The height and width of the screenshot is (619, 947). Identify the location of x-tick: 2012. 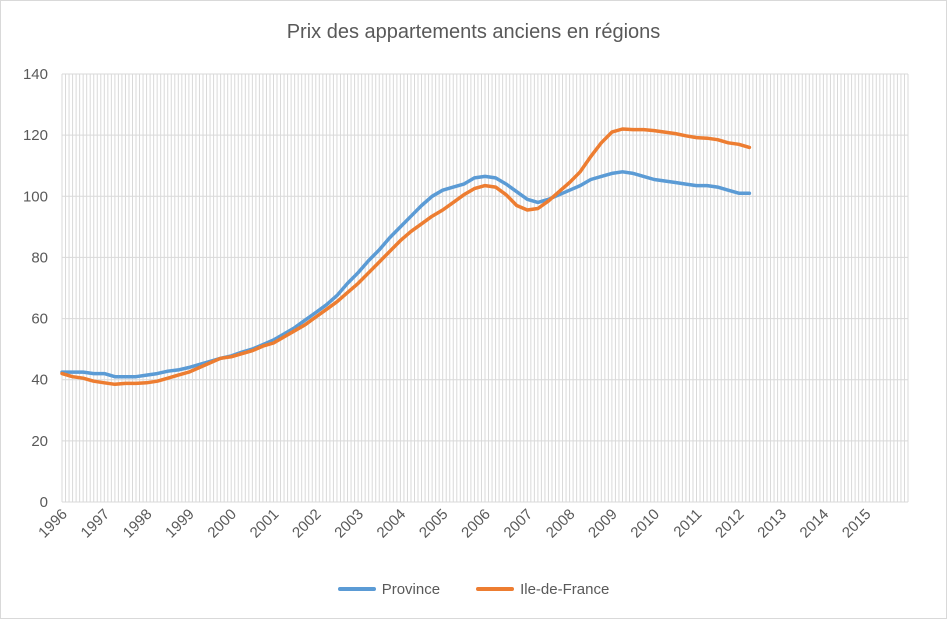
(730, 524).